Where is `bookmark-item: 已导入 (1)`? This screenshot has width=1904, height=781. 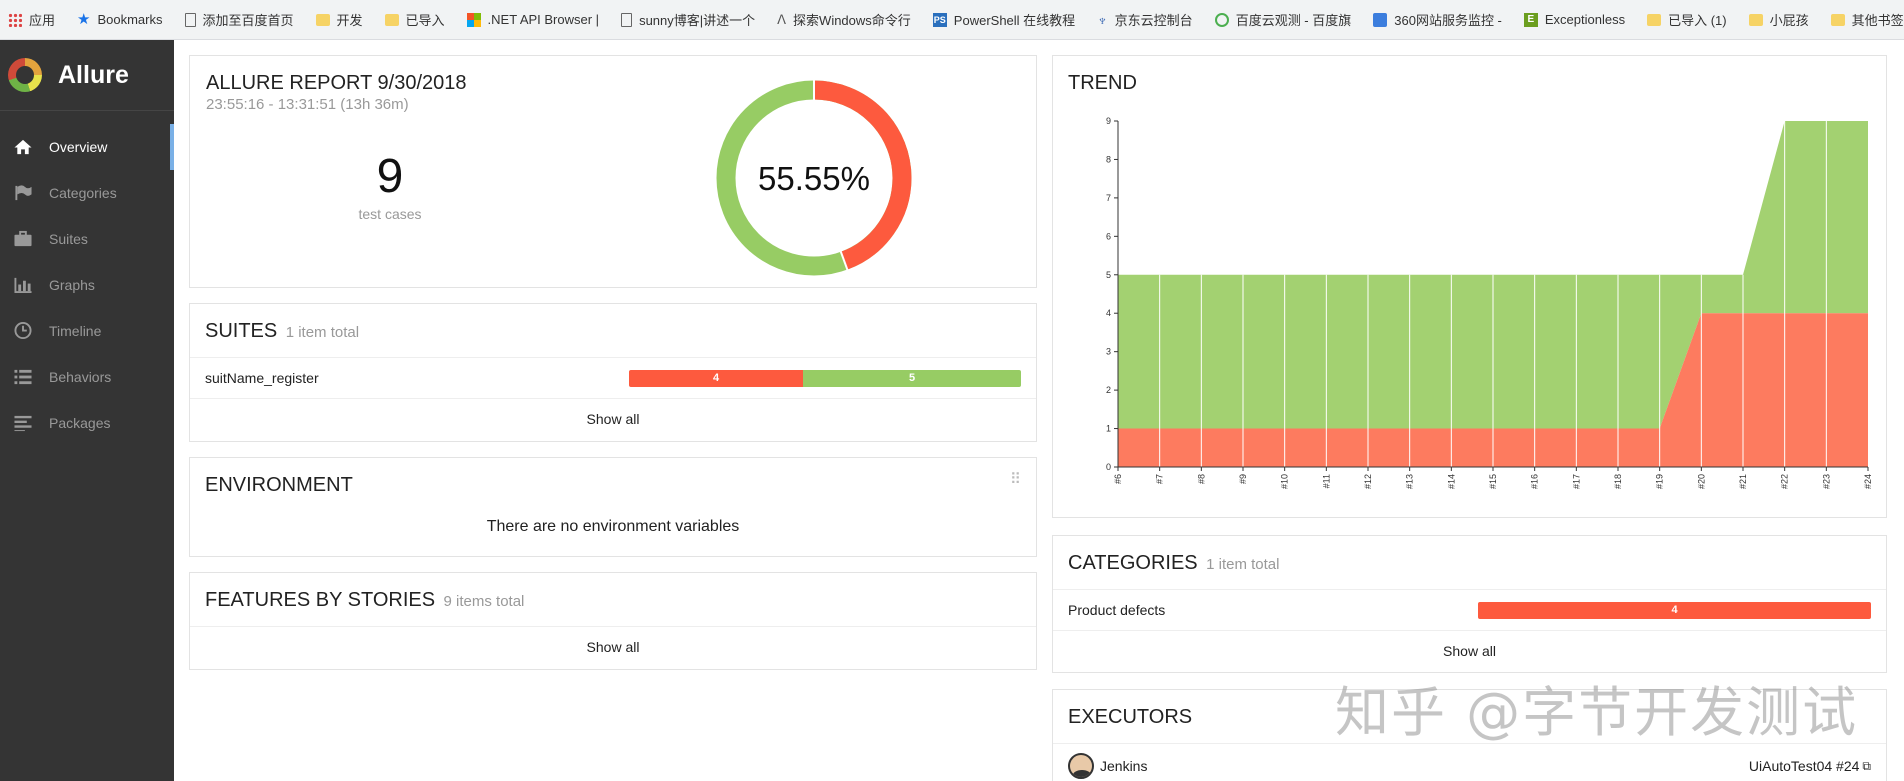 bookmark-item: 已导入 (1) is located at coordinates (1687, 19).